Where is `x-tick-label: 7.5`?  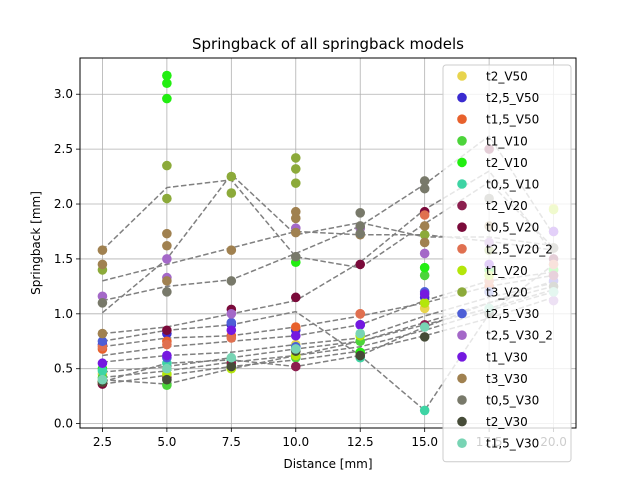
x-tick-label: 7.5 is located at coordinates (231, 442).